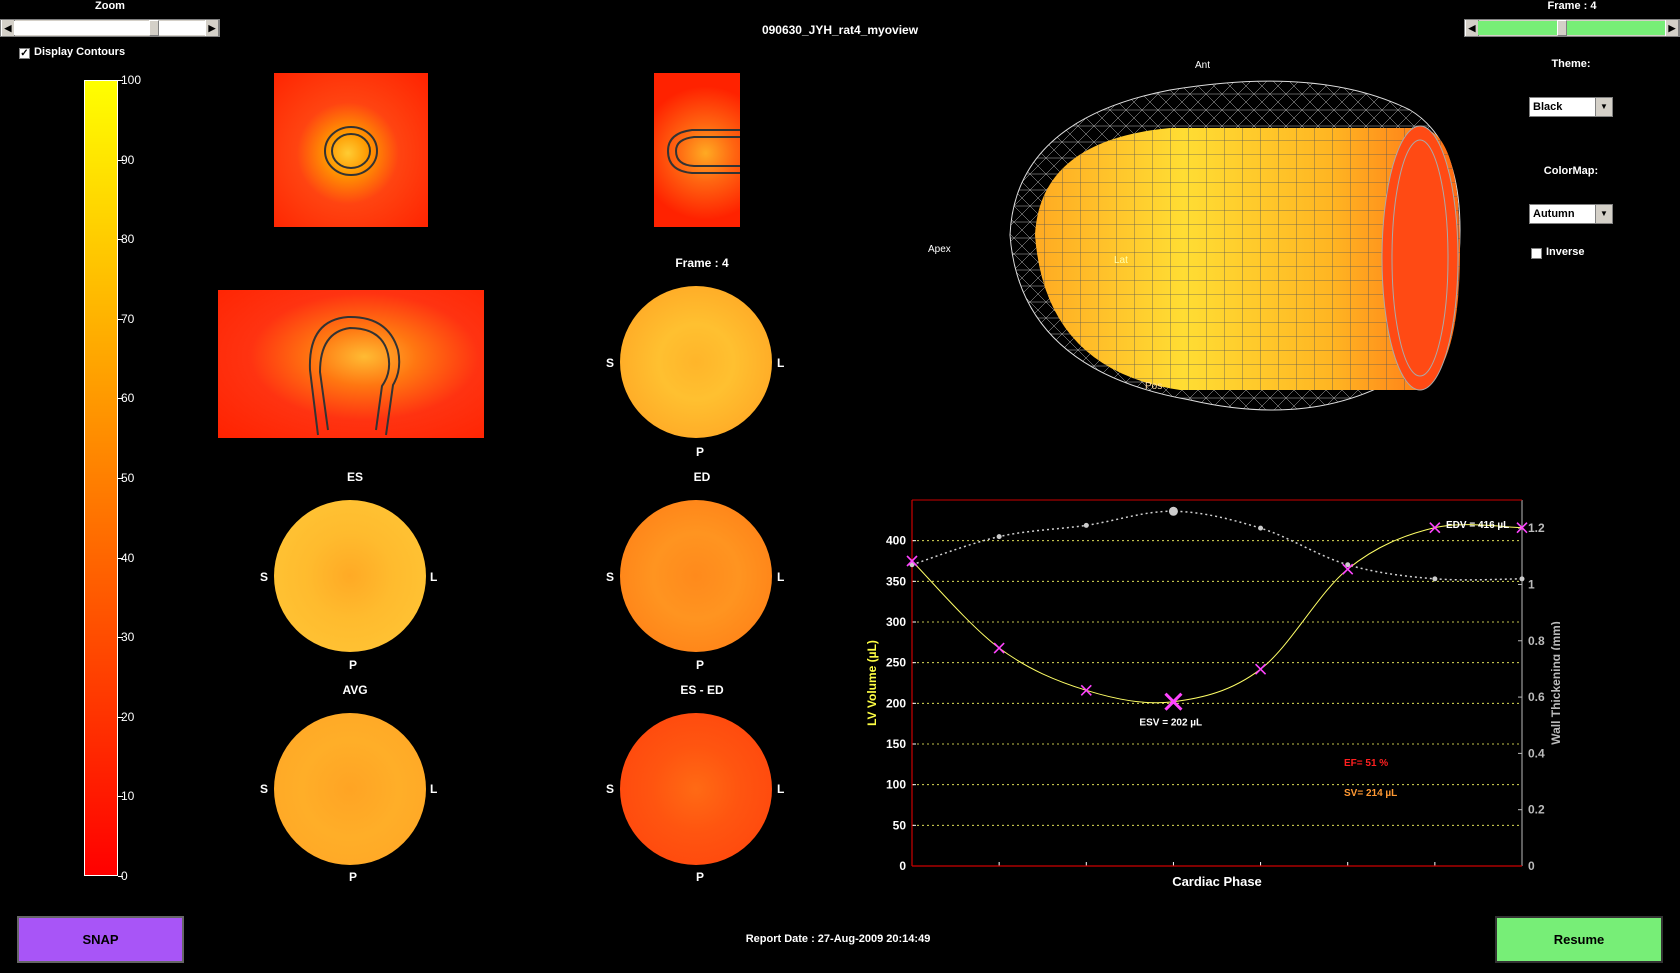  What do you see at coordinates (8, 28) in the screenshot?
I see `zoom-left-arrow-icon: ◀` at bounding box center [8, 28].